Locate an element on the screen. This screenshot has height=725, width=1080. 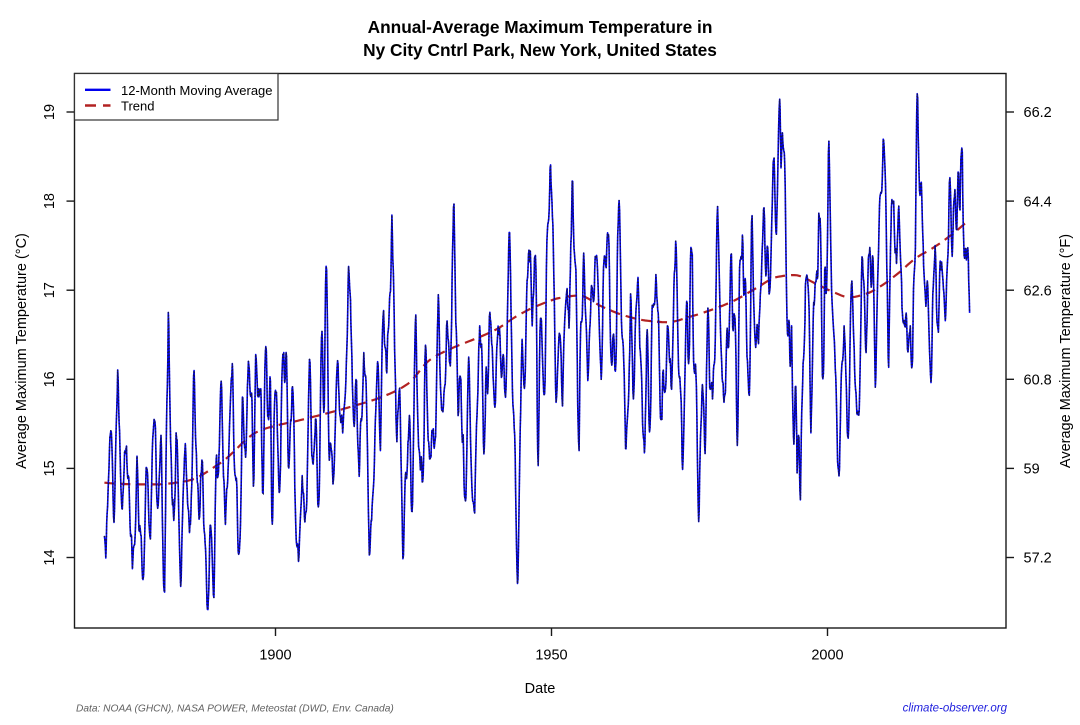
svg-text: climate-observer.org is located at coordinates (955, 709).